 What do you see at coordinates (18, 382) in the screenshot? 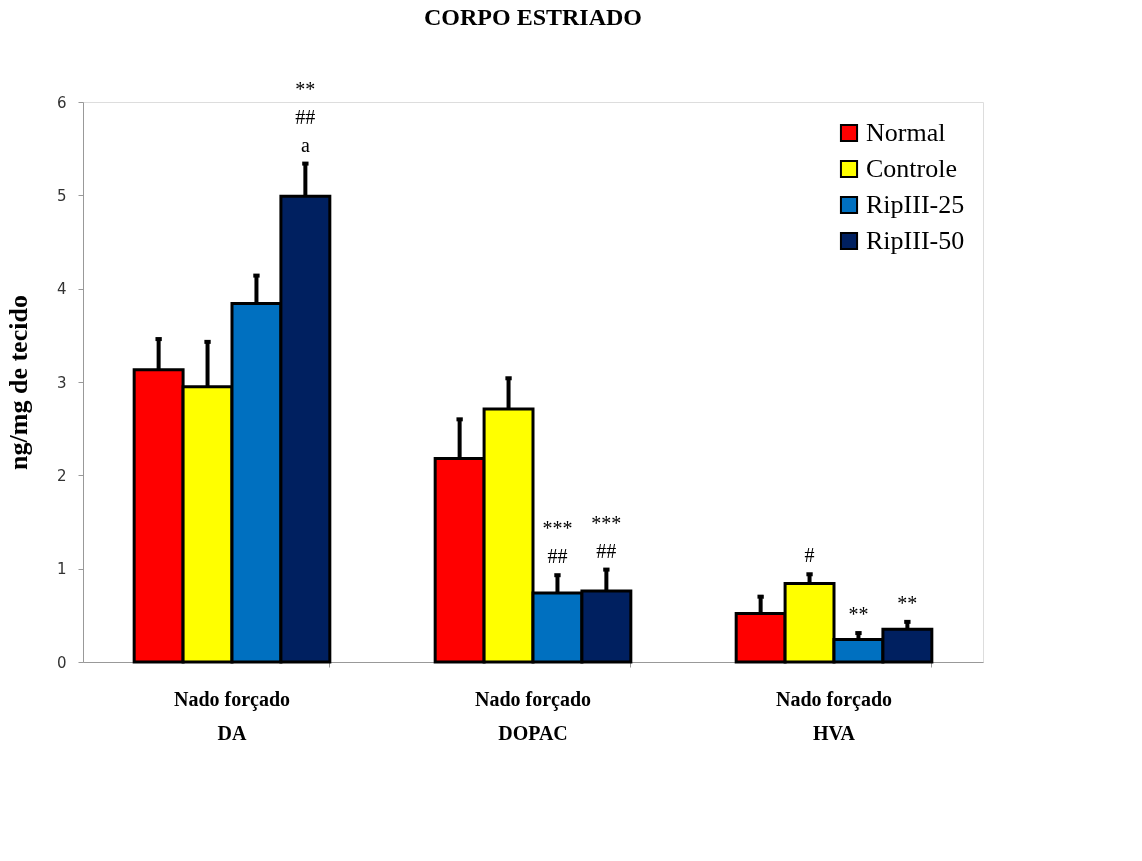
I see `y-axis-title: ng/mg de tecido` at bounding box center [18, 382].